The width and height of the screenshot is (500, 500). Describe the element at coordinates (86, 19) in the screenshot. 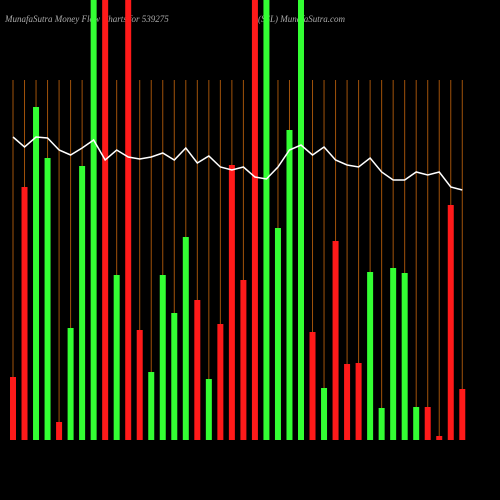

I see `chart-title: MunafaSutra Money Flow Charts for 539275` at that location.